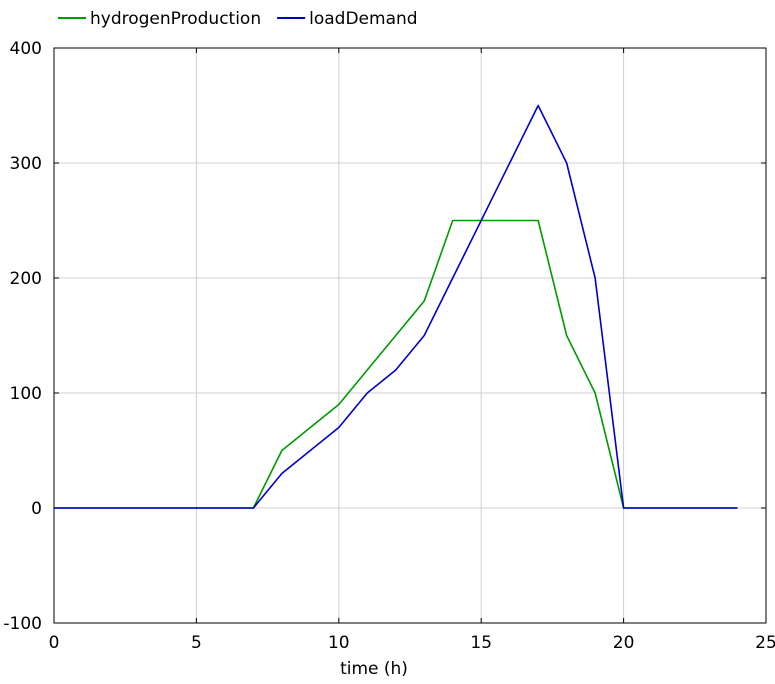 Image resolution: width=775 pixels, height=684 pixels. What do you see at coordinates (36, 509) in the screenshot?
I see `y-tick-label: 0` at bounding box center [36, 509].